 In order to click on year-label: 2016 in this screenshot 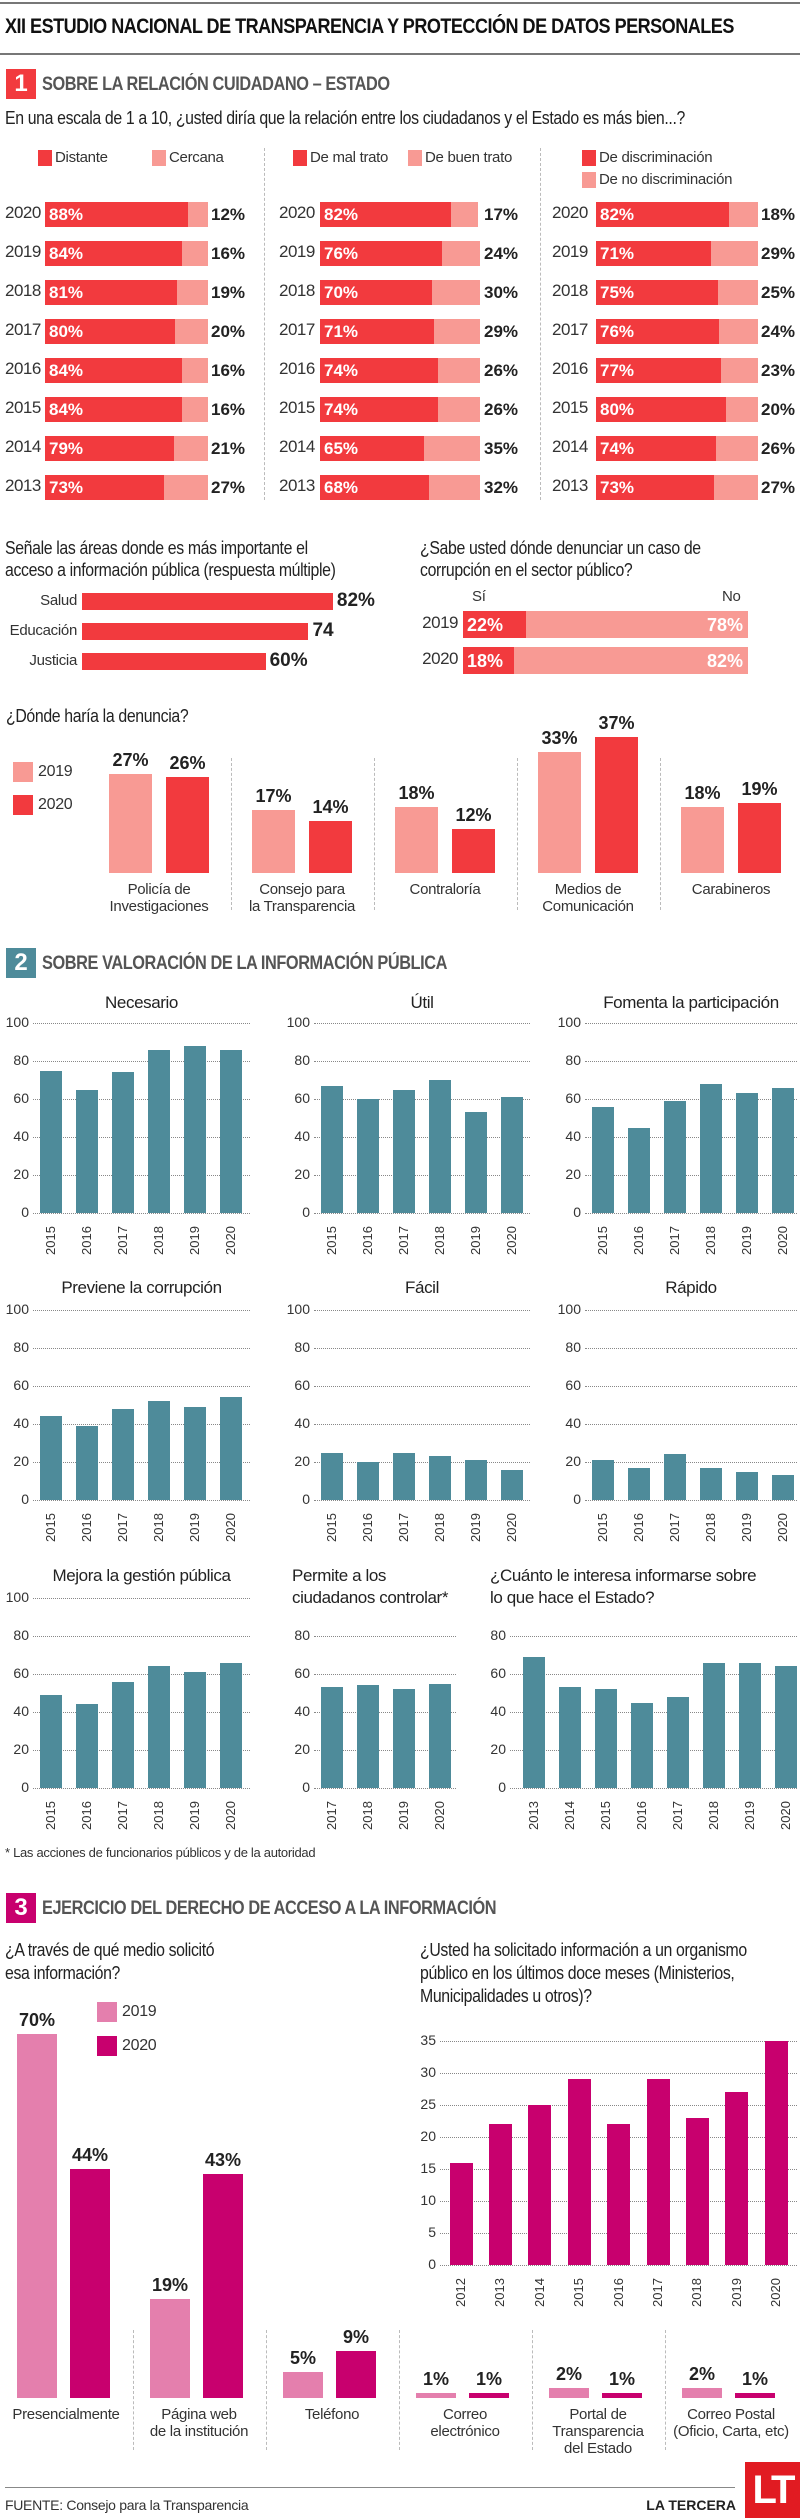, I will do `click(23, 368)`.